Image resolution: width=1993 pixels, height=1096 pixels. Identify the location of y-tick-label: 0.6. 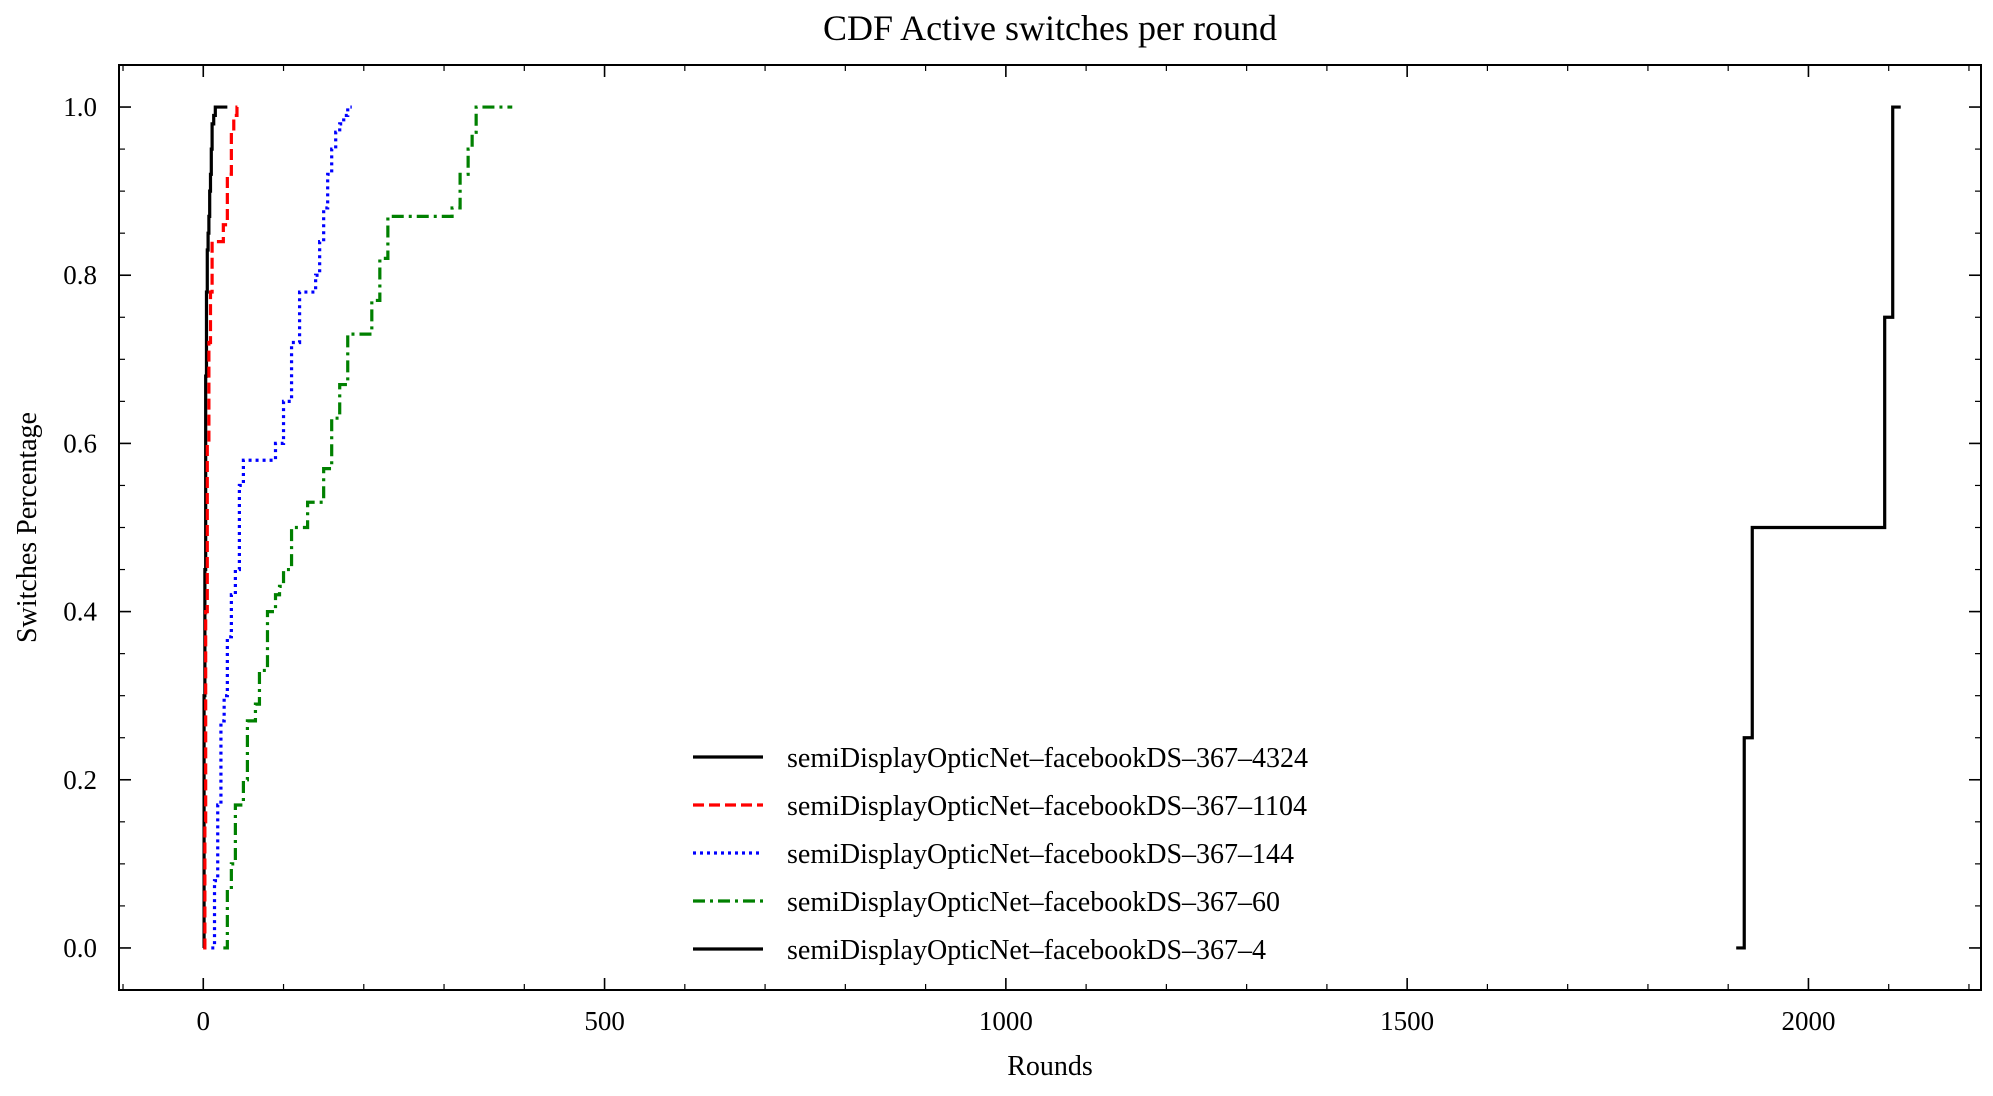
(80, 443).